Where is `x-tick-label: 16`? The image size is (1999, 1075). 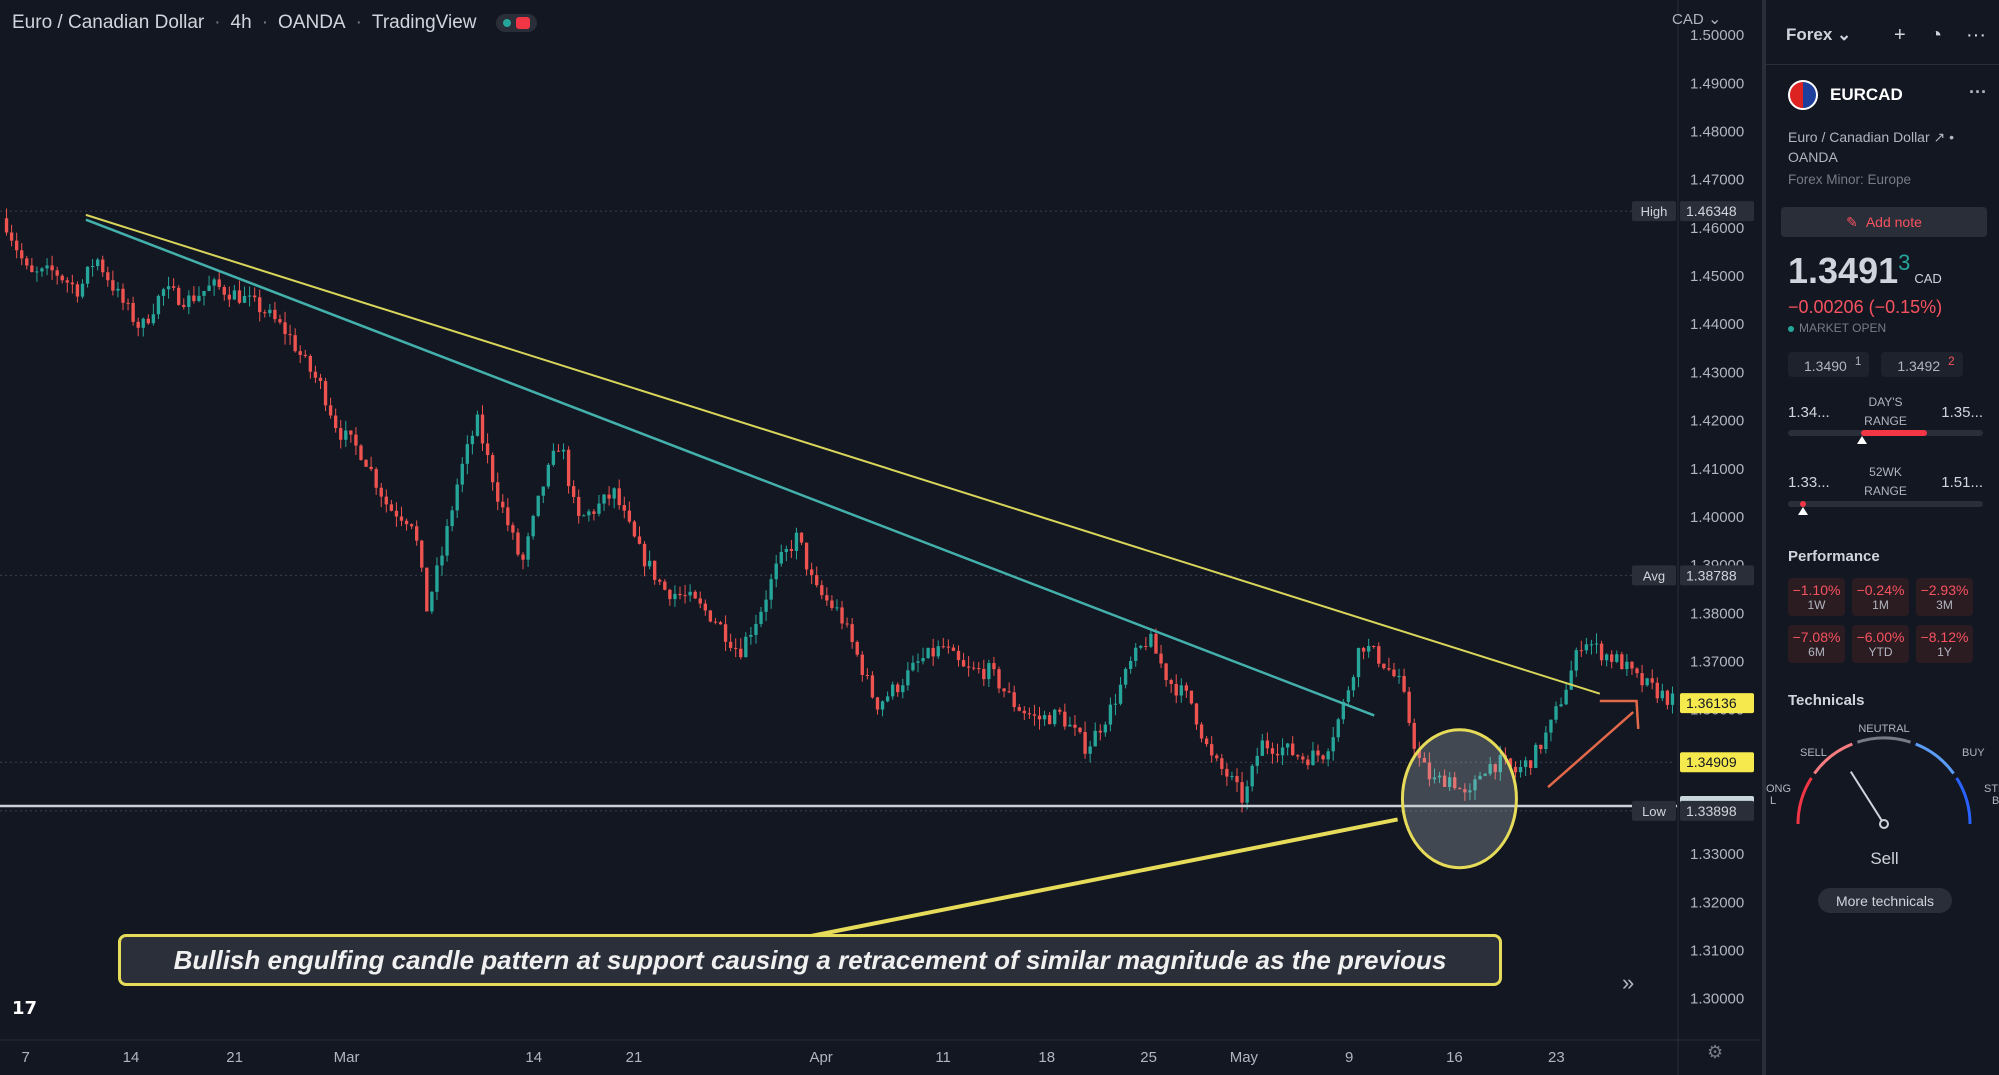
x-tick-label: 16 is located at coordinates (1454, 1057).